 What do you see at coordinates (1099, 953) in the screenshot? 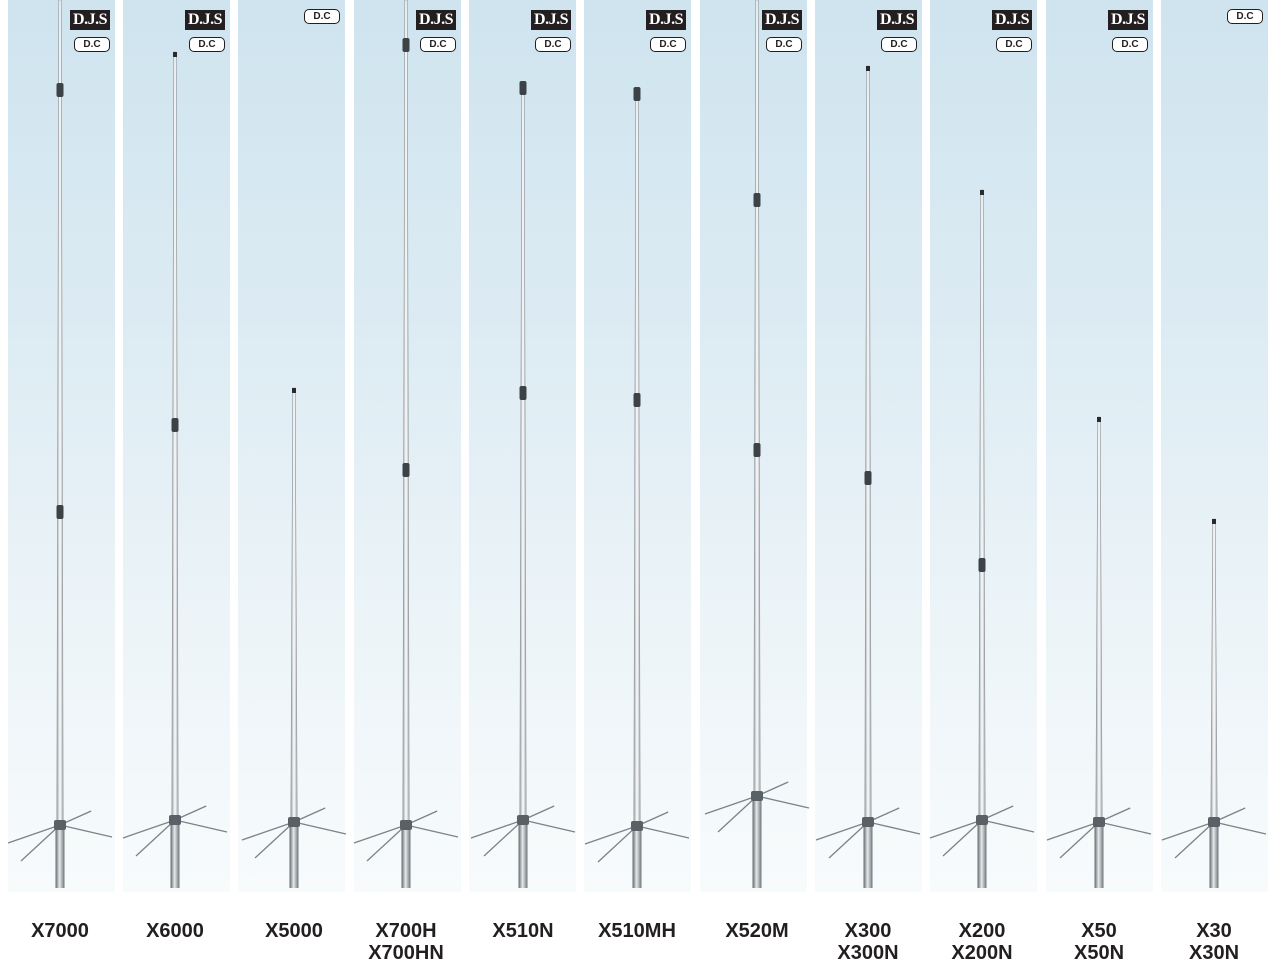
I see `model-name: X50N` at bounding box center [1099, 953].